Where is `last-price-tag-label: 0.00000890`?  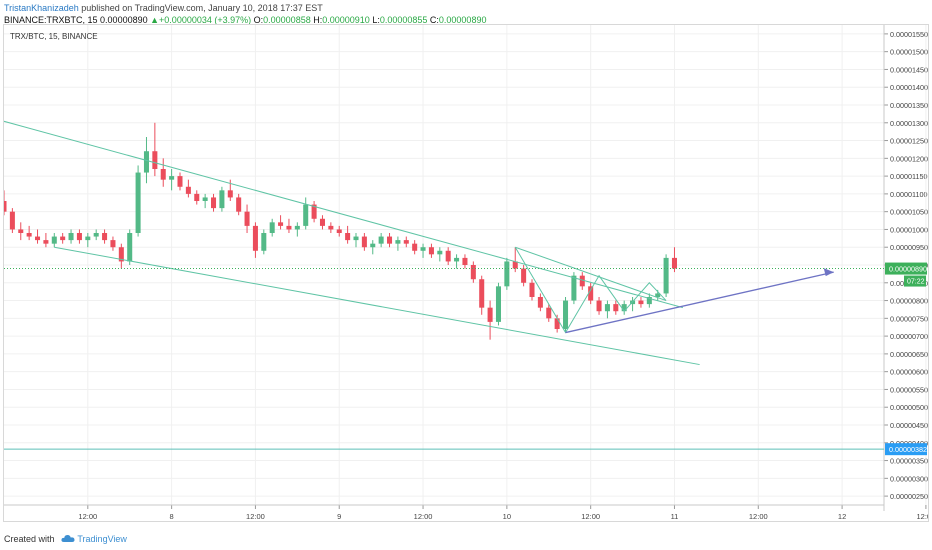 last-price-tag-label: 0.00000890 is located at coordinates (908, 269).